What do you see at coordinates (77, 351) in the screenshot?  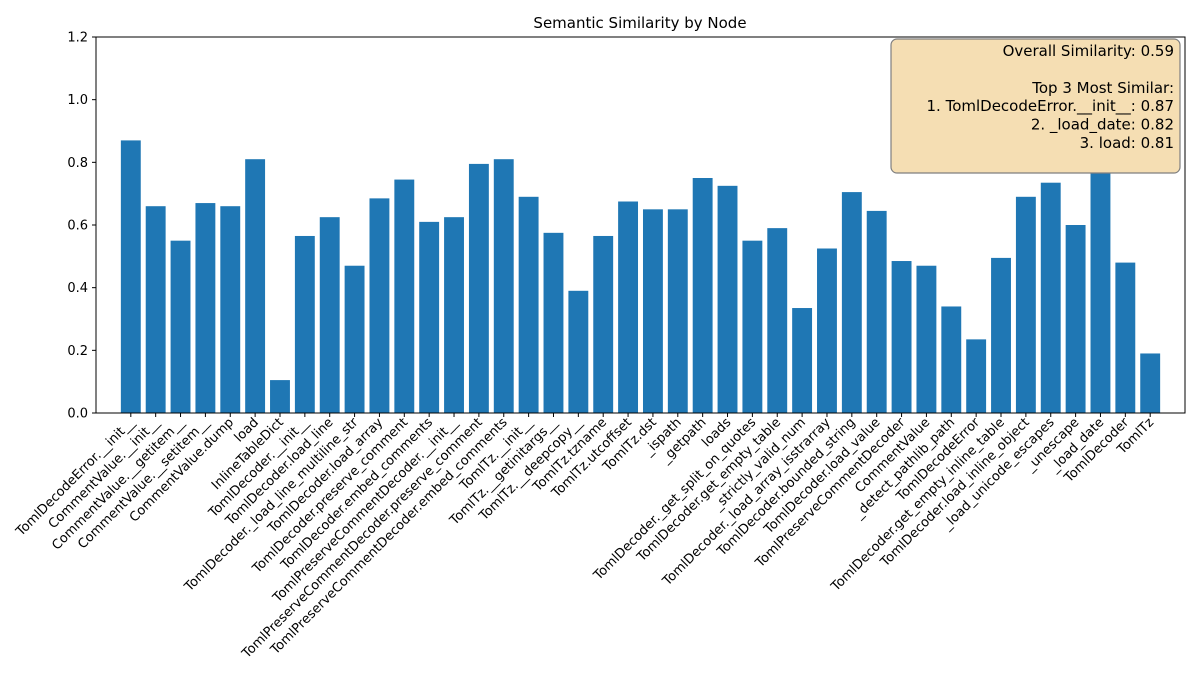 I see `y-tick-label: 0.2` at bounding box center [77, 351].